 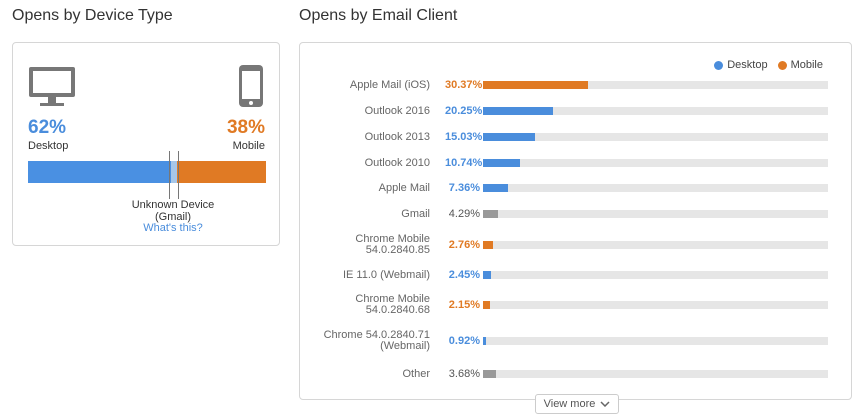 I want to click on client-name-label: Chrome 54.0.2840.71 (Webmail), so click(x=376, y=340).